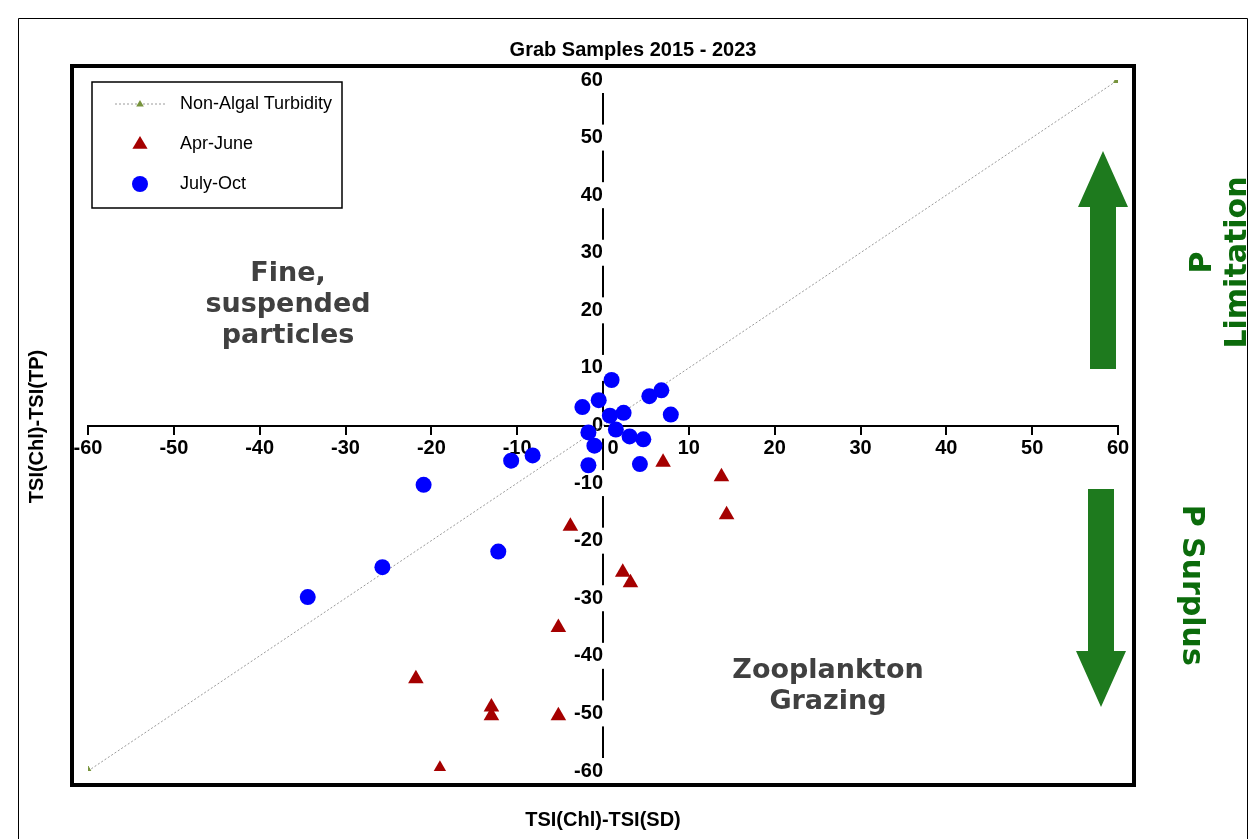 The height and width of the screenshot is (839, 1250). Describe the element at coordinates (1118, 447) in the screenshot. I see `x-tick-label: 60` at that location.